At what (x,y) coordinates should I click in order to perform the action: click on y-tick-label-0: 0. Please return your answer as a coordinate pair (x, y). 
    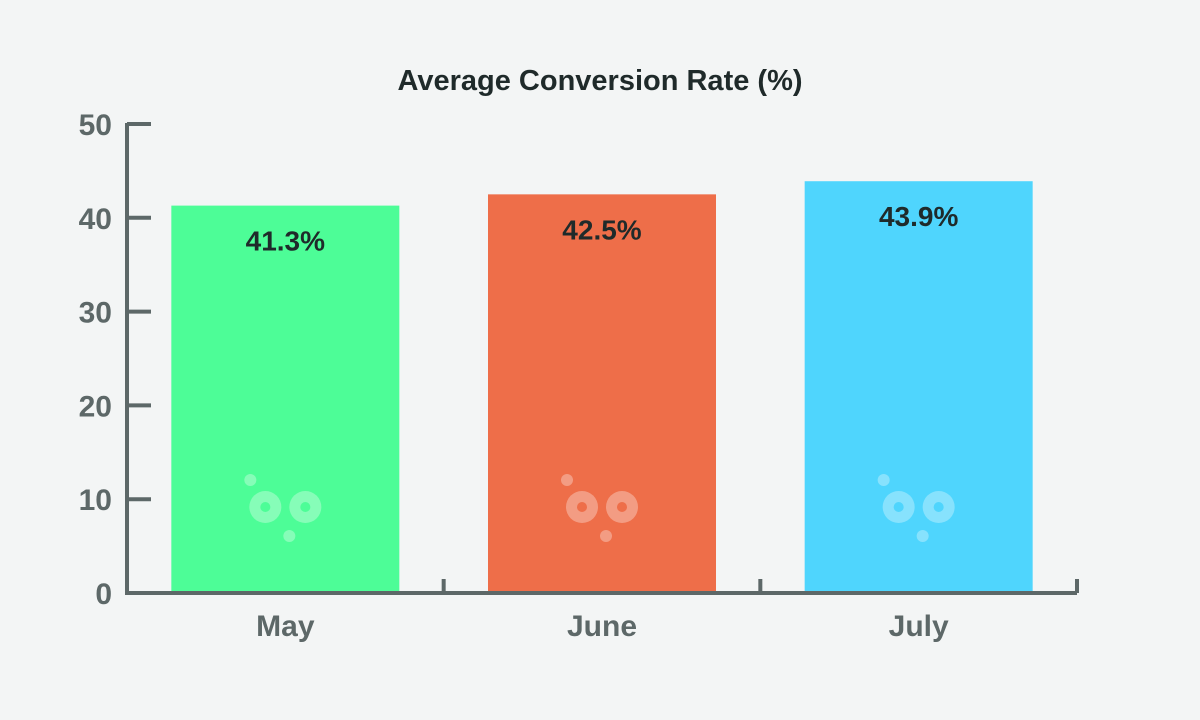
    Looking at the image, I should click on (103, 594).